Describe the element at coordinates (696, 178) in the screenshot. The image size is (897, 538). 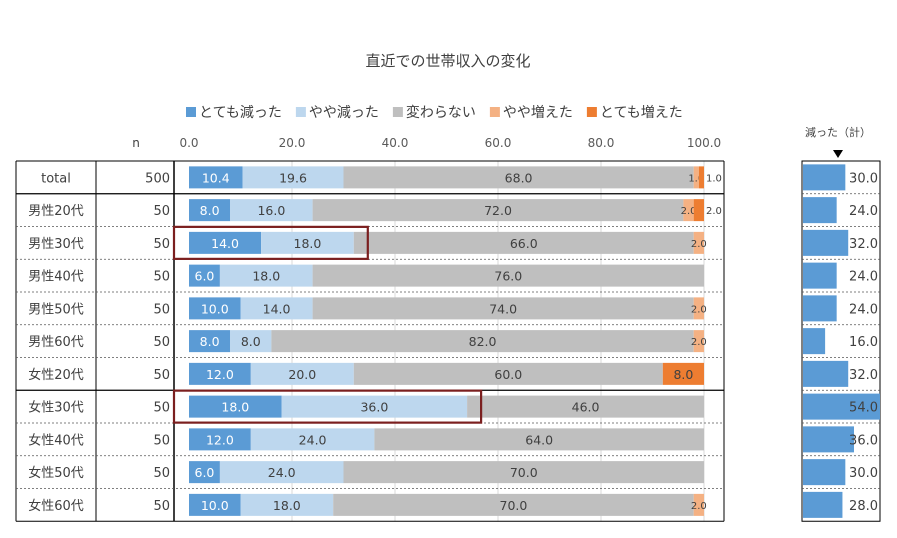
I see `bar-label-0-3: 1.0` at that location.